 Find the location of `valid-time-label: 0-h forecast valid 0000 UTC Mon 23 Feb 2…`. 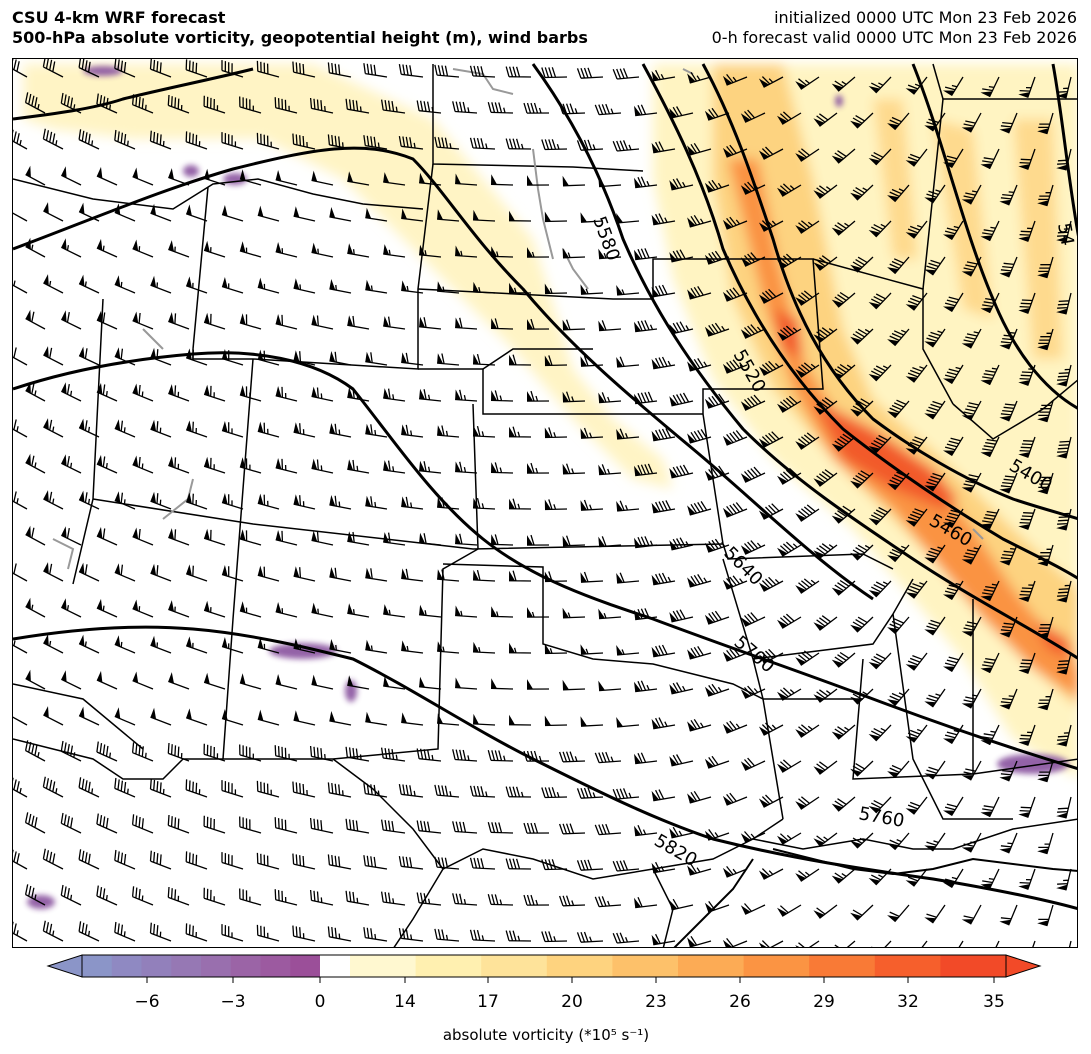

valid-time-label: 0-h forecast valid 0000 UTC Mon 23 Feb 2… is located at coordinates (894, 37).